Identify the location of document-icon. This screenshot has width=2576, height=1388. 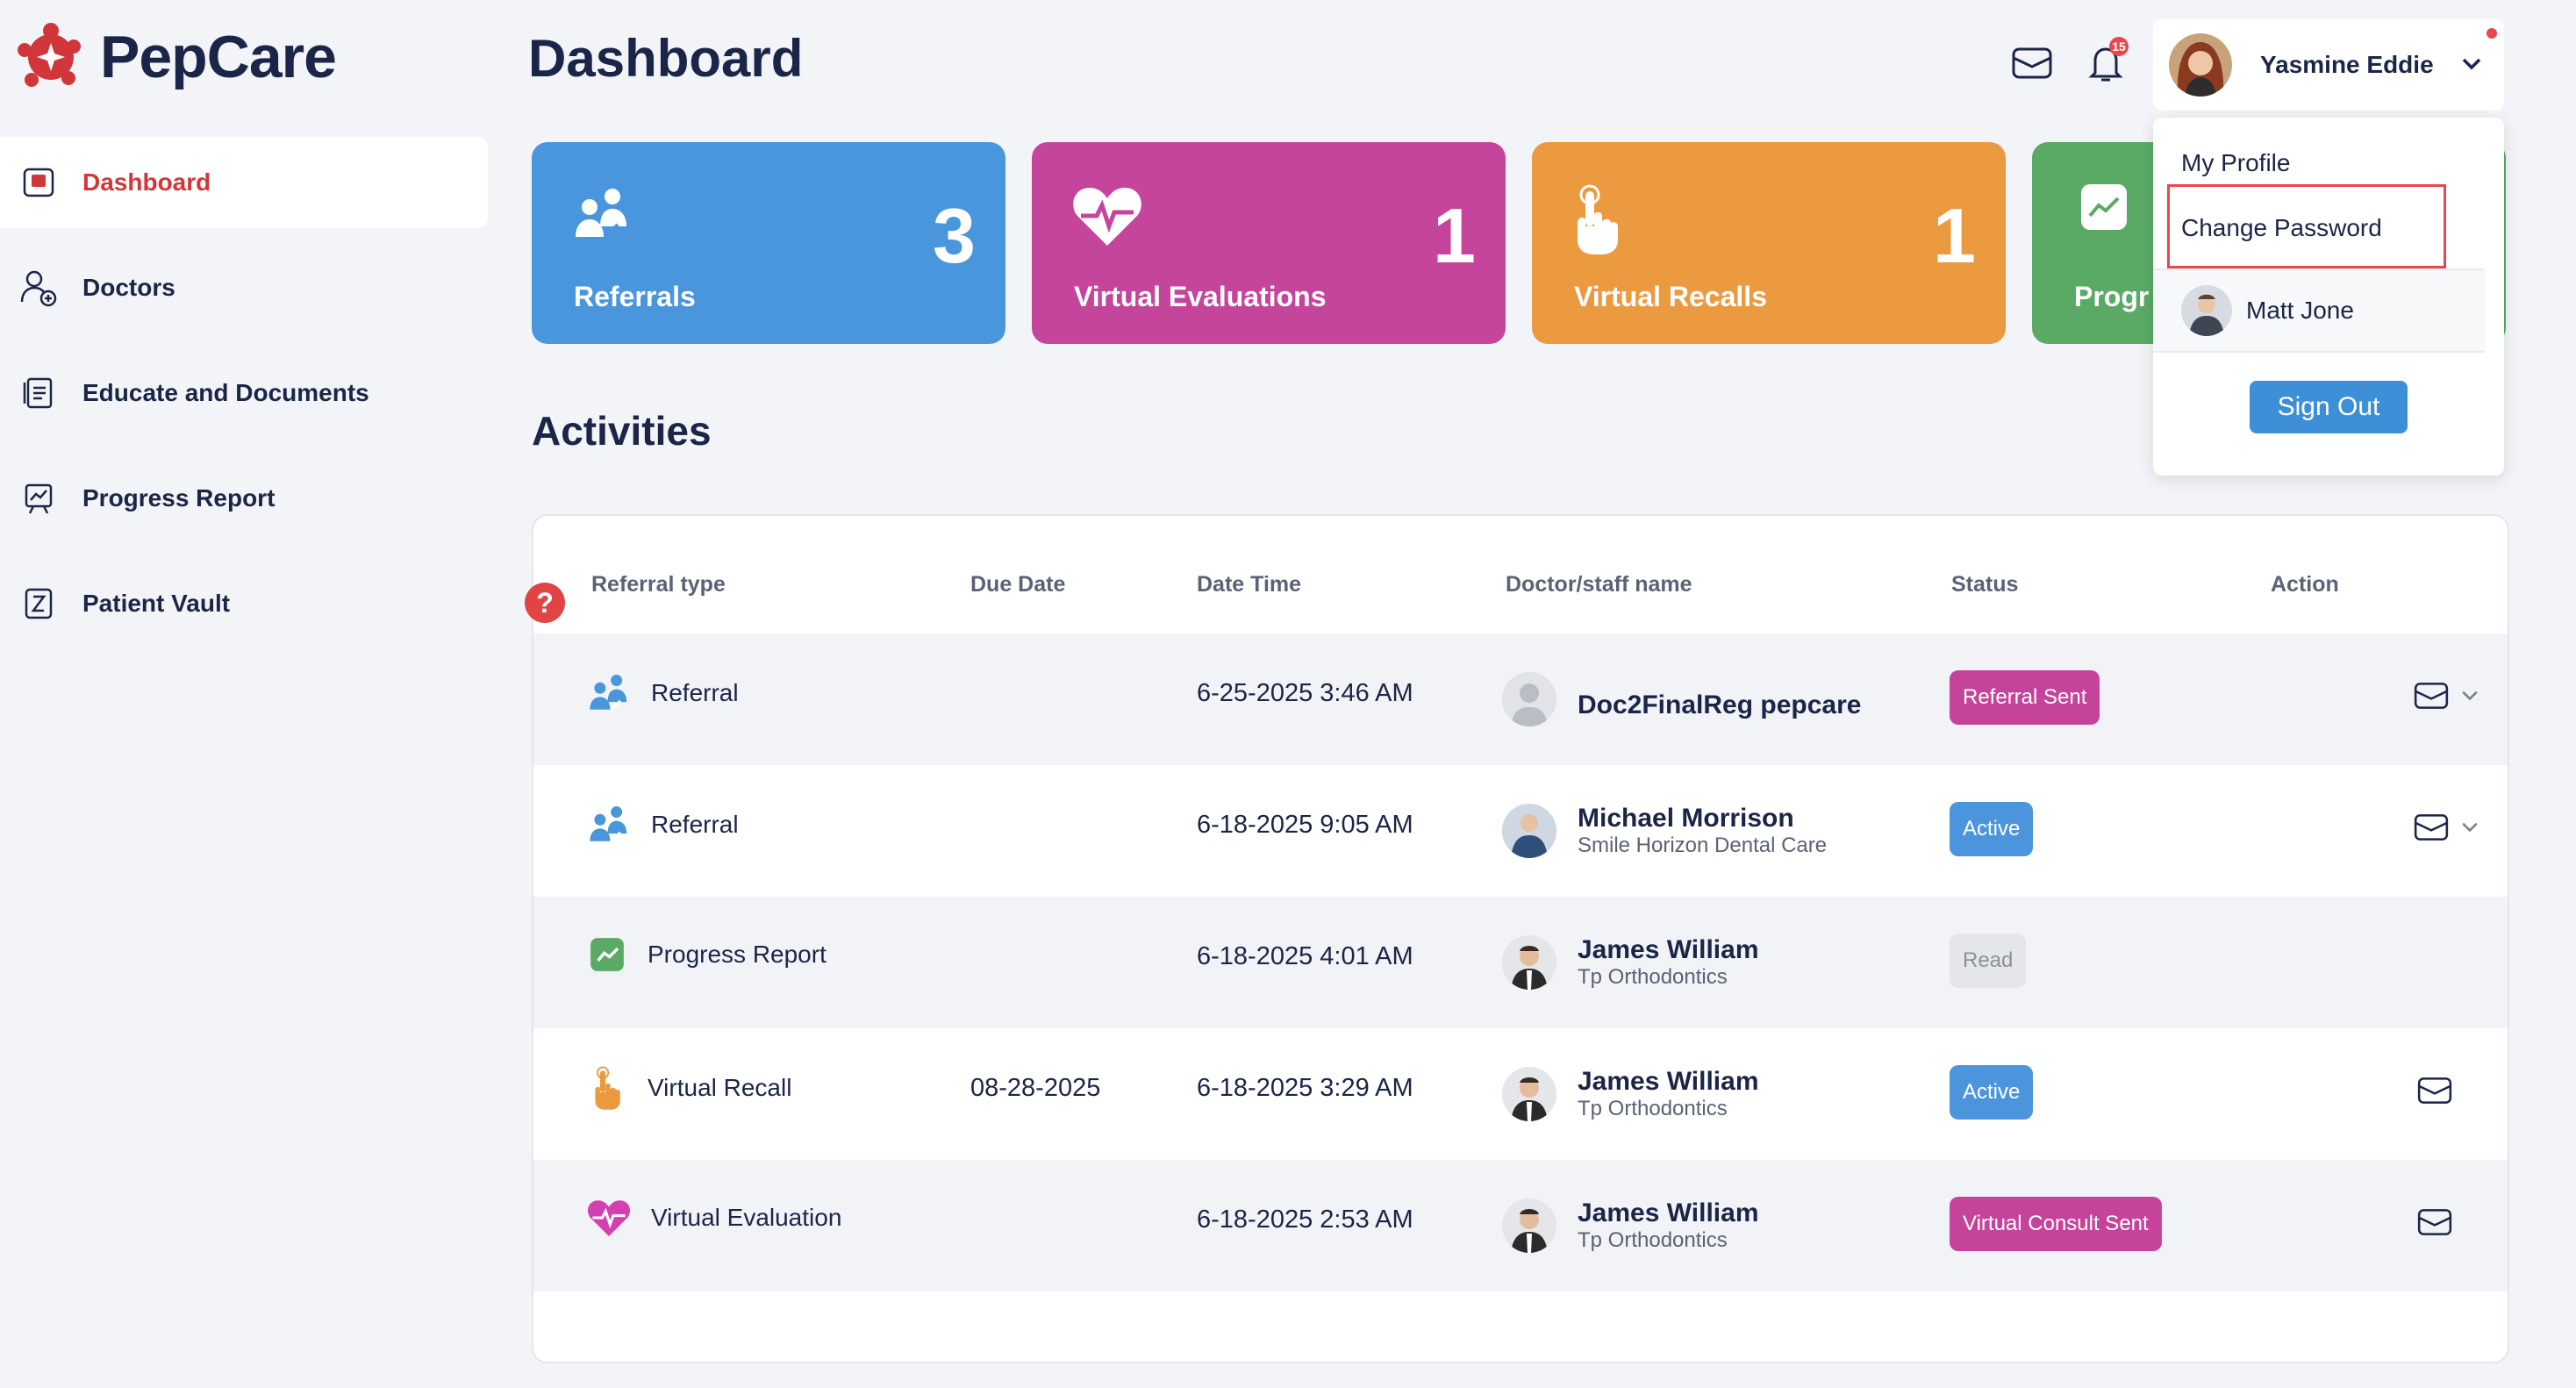
(38, 393).